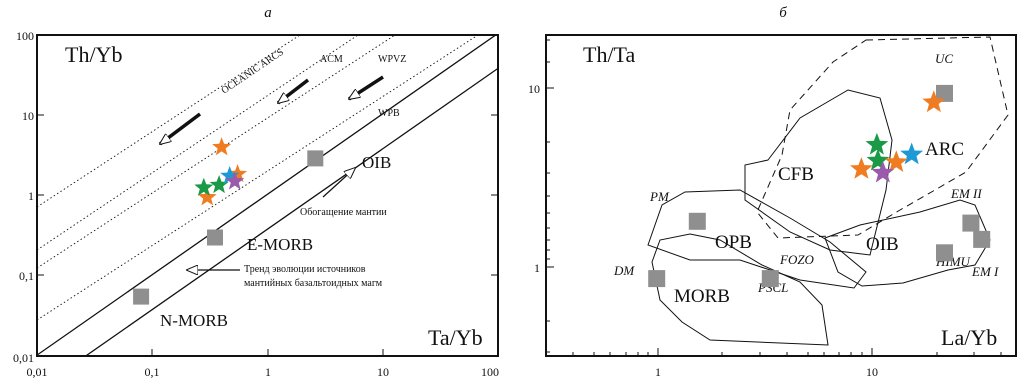 This screenshot has height=384, width=1021. I want to click on field-cfb, so click(818, 172).